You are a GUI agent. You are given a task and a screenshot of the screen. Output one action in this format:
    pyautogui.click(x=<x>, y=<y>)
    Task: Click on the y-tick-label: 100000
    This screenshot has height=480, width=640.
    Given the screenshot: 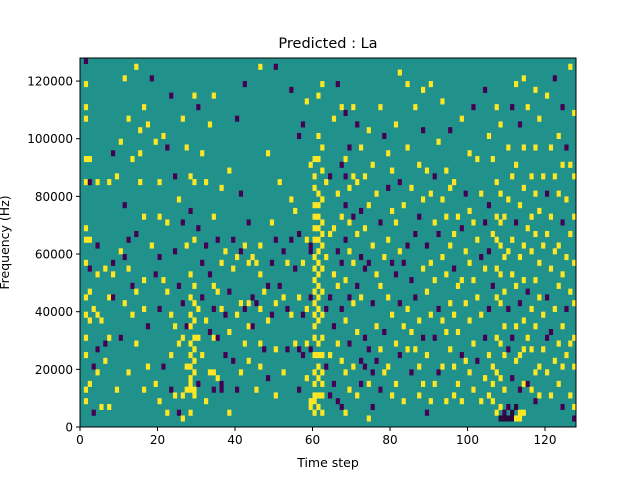 What is the action you would take?
    pyautogui.click(x=50, y=139)
    